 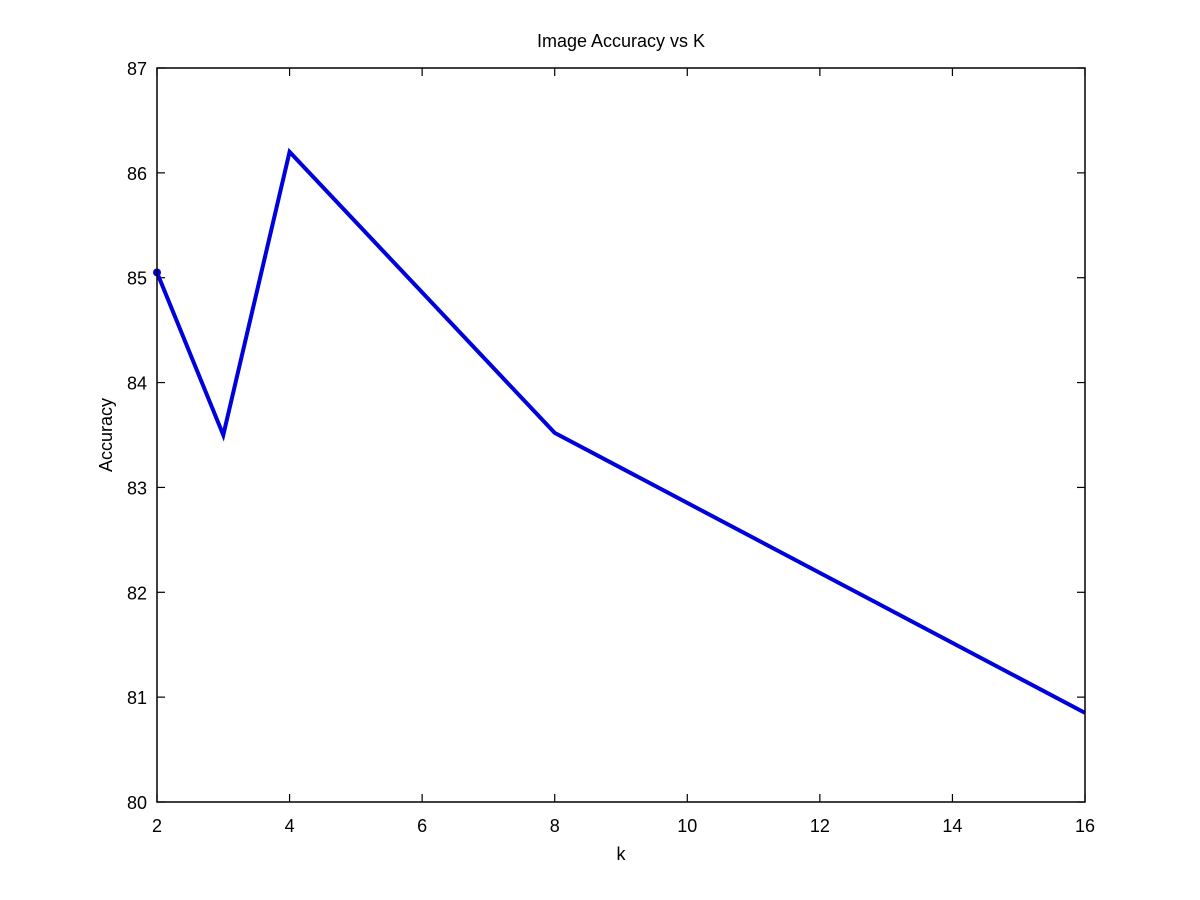 What do you see at coordinates (555, 826) in the screenshot?
I see `x-tick-label: 8` at bounding box center [555, 826].